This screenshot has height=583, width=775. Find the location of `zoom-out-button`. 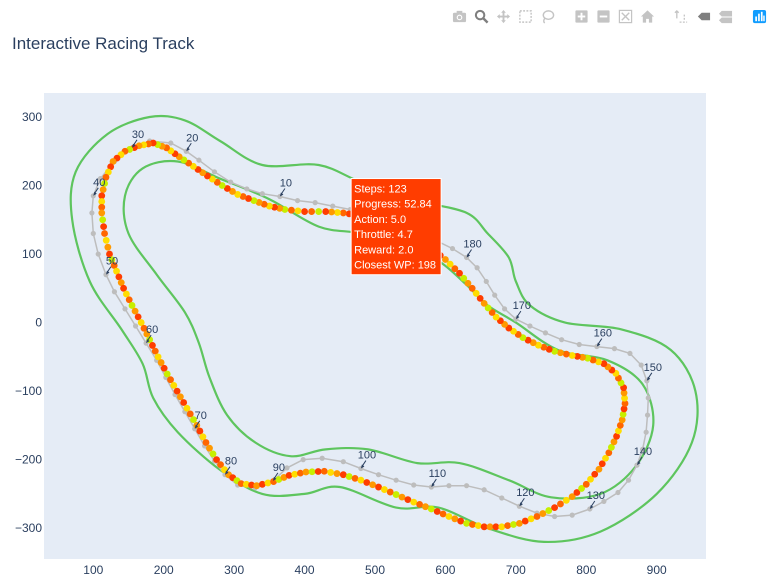

zoom-out-button is located at coordinates (603, 16).